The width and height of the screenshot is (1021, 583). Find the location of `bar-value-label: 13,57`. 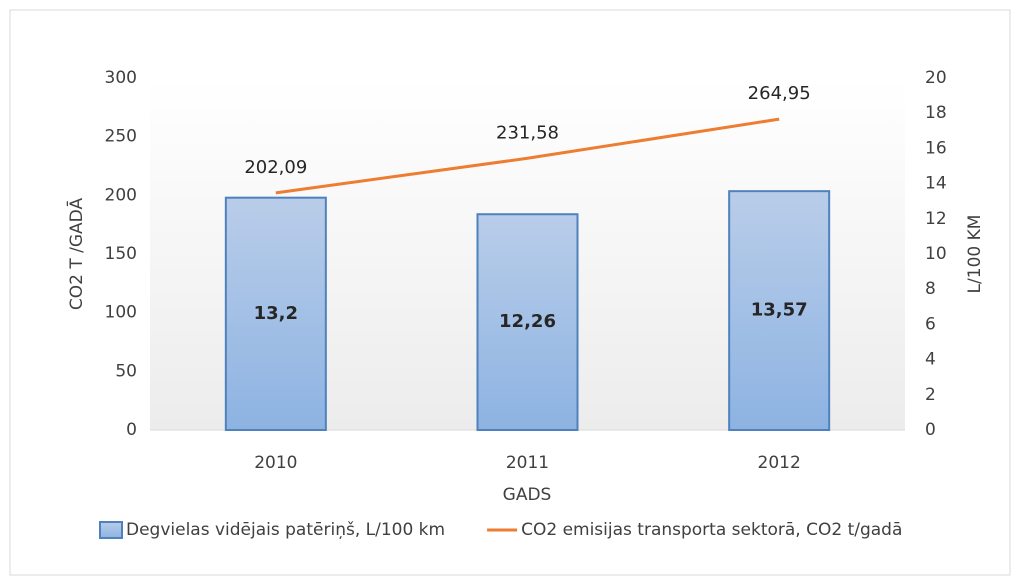

bar-value-label: 13,57 is located at coordinates (779, 310).